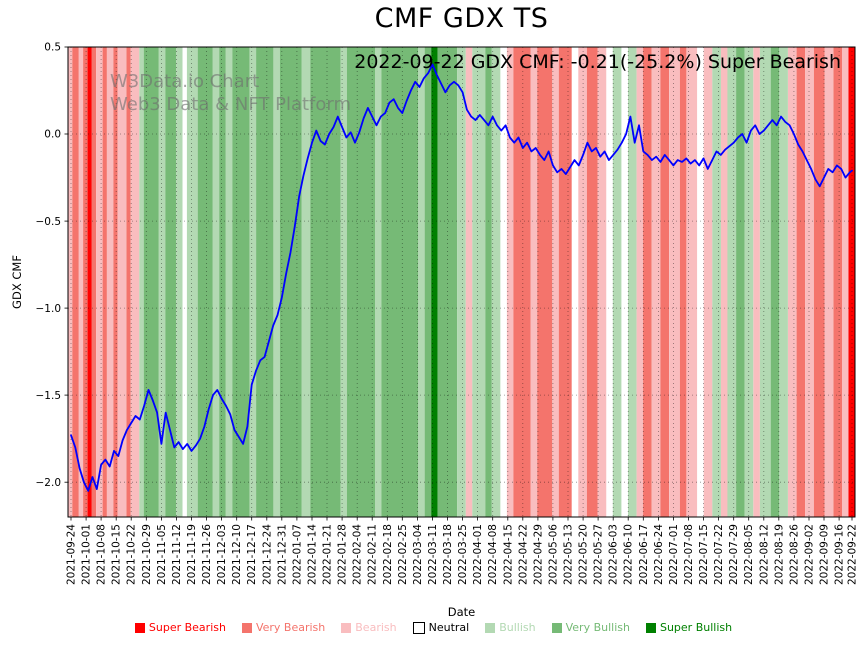 The image size is (867, 646). What do you see at coordinates (147, 554) in the screenshot?
I see `x-tick-label: 2021-10-29` at bounding box center [147, 554].